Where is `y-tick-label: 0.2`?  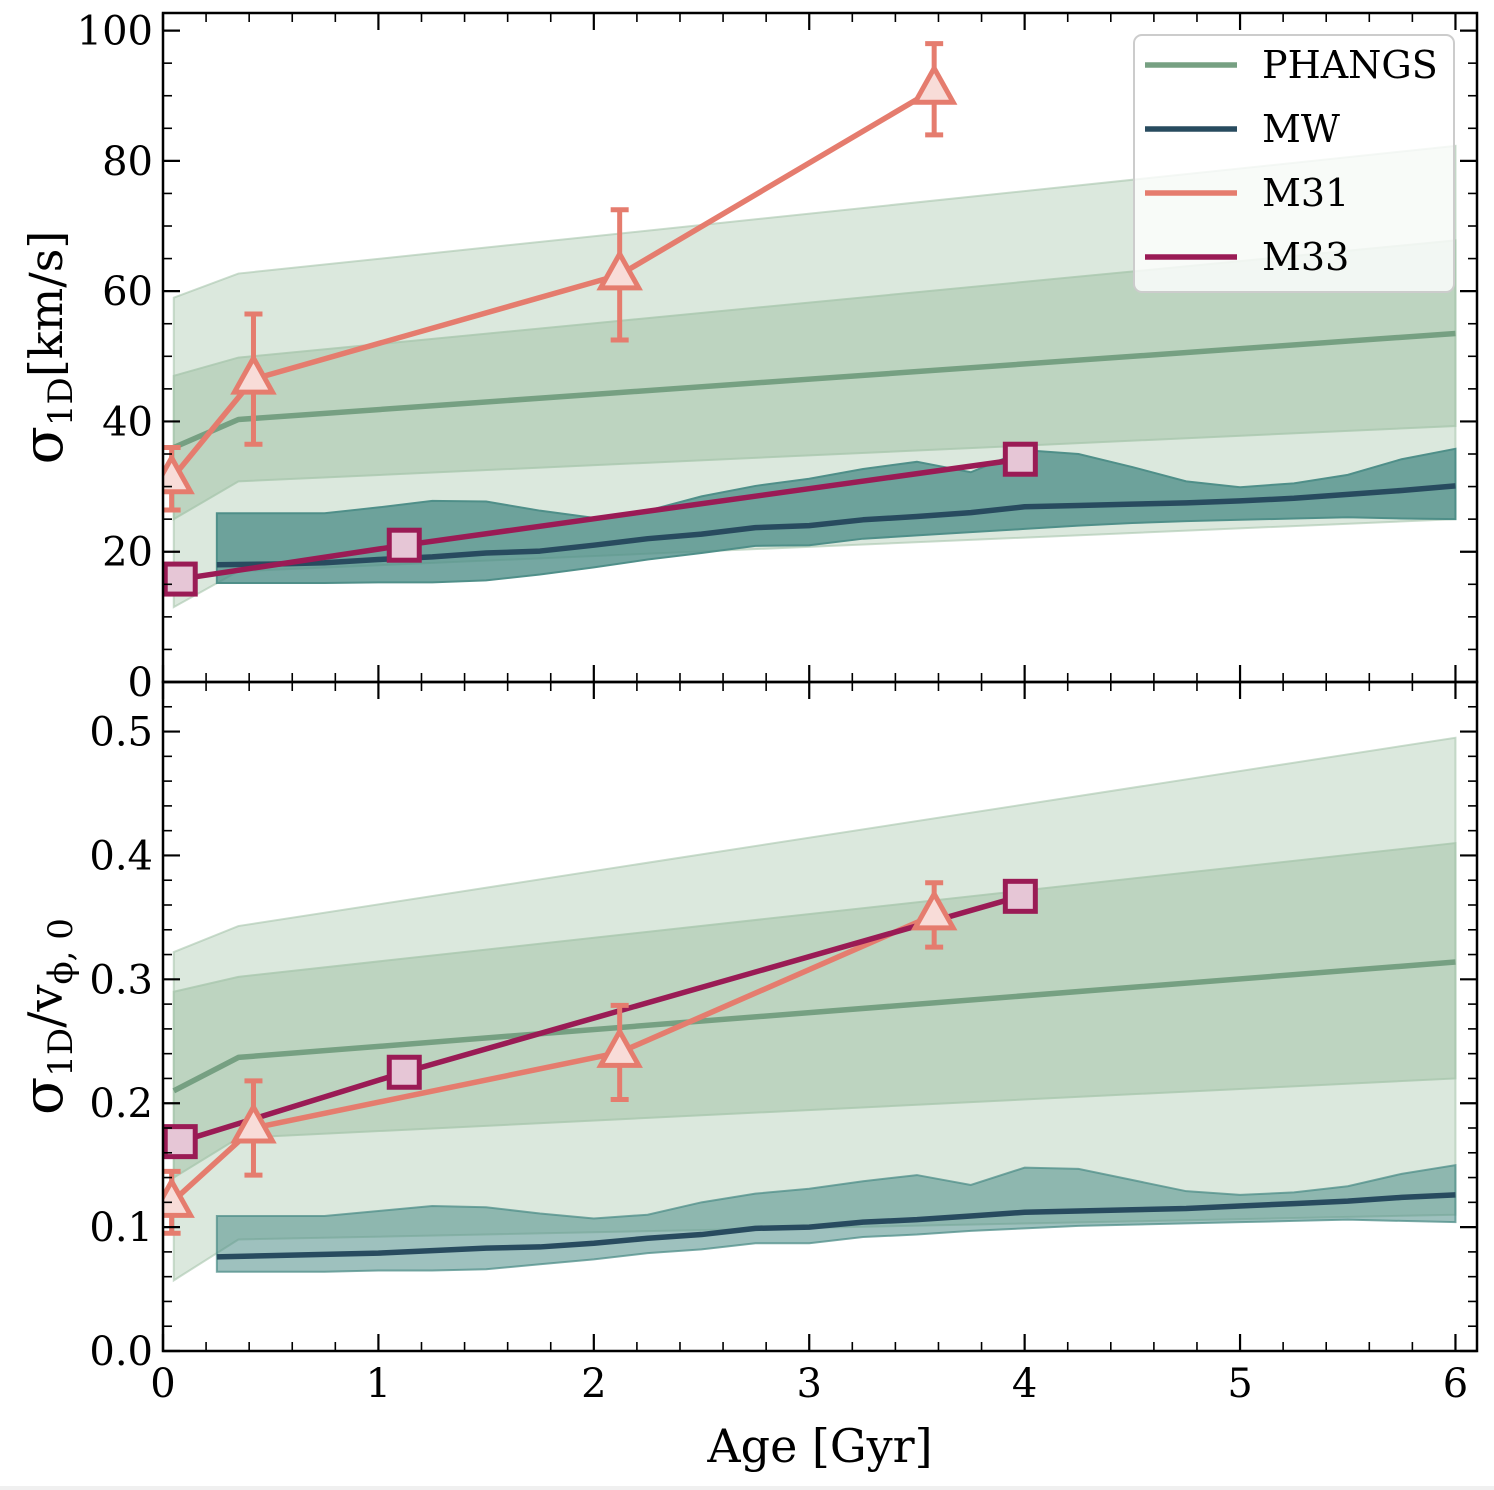 y-tick-label: 0.2 is located at coordinates (121, 1104).